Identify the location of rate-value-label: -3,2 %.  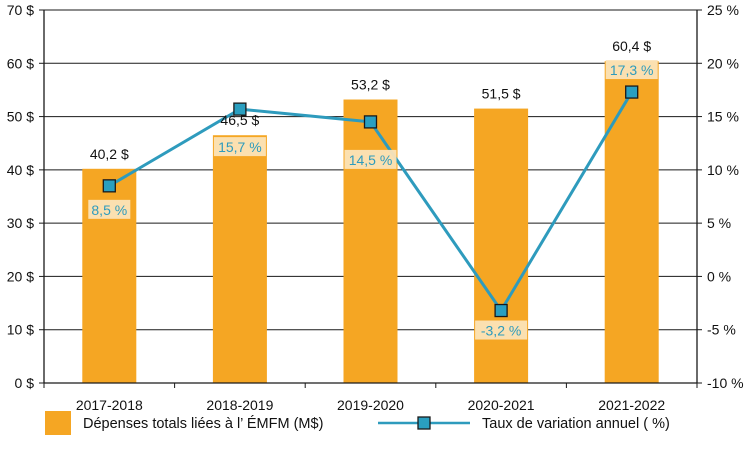
(501, 331).